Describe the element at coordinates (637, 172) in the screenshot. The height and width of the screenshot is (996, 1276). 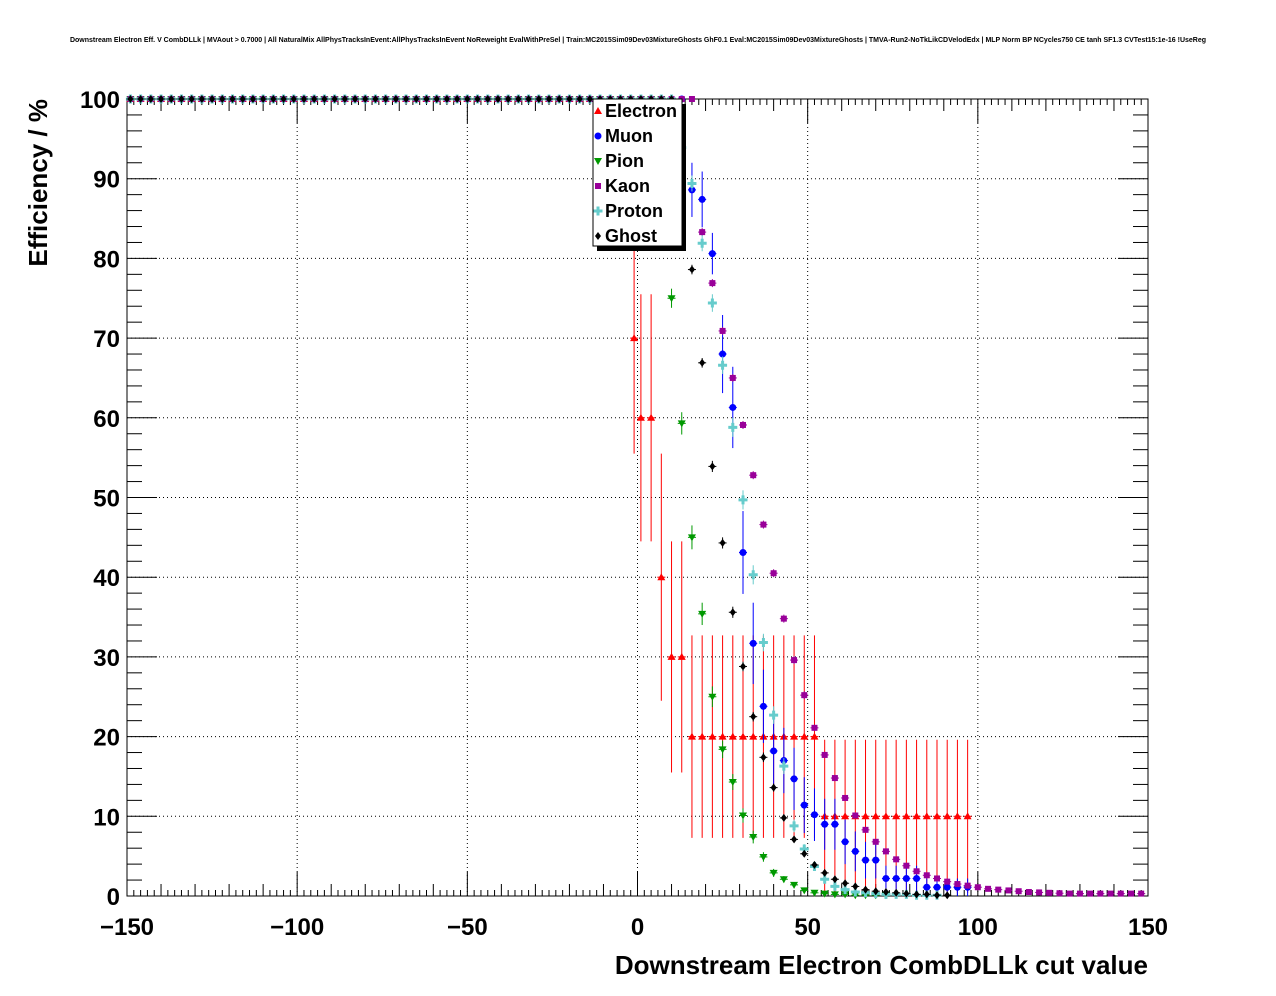
I see `legend-box` at that location.